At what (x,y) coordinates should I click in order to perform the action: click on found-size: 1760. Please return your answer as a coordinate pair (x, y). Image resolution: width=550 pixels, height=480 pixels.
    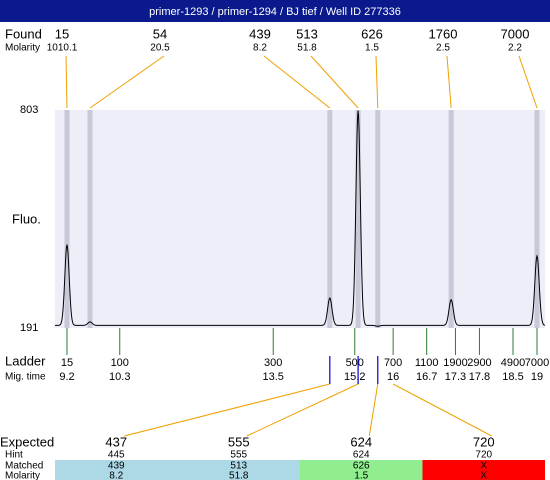
    Looking at the image, I should click on (443, 33).